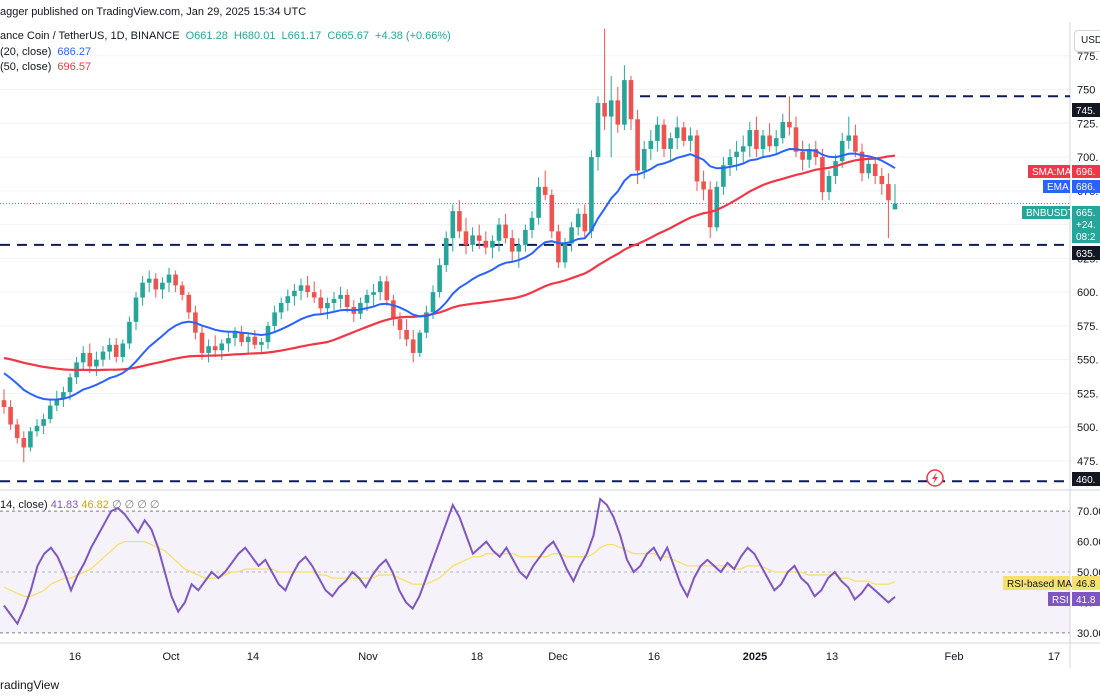 This screenshot has height=700, width=1100. Describe the element at coordinates (348, 36) in the screenshot. I see `ohlc-close: C665.67` at that location.